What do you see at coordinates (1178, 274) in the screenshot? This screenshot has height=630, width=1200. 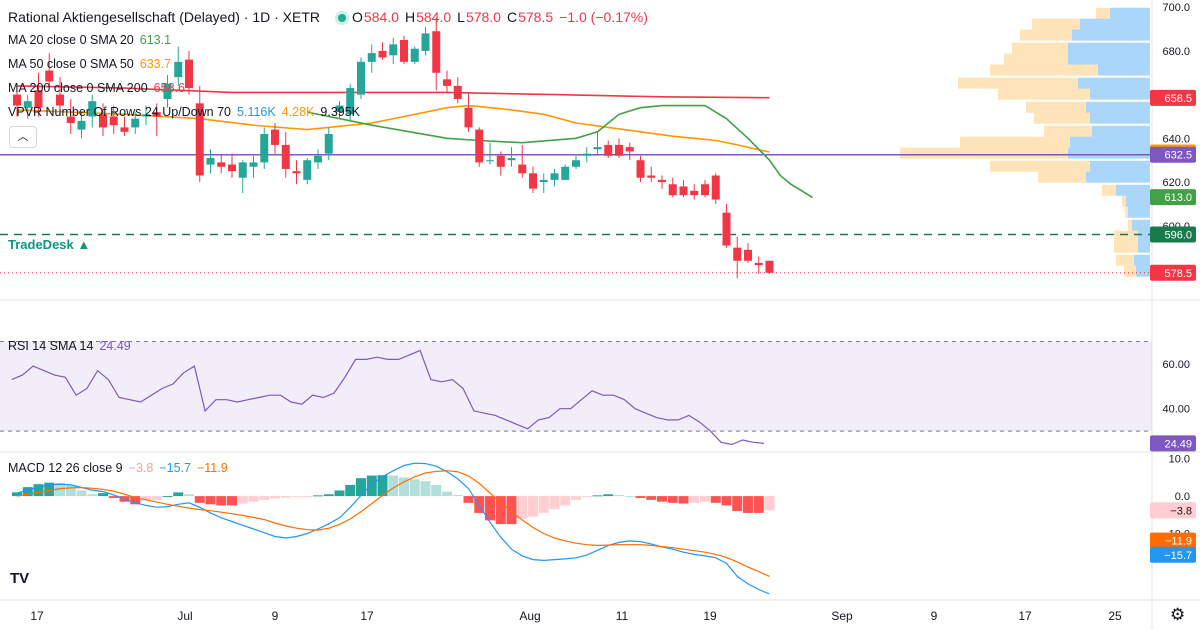 I see `price-axis-label: 578.5` at bounding box center [1178, 274].